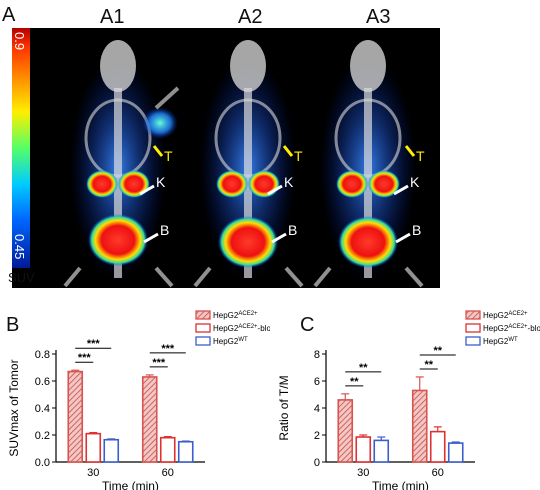  I want to click on bladder-label-a1: B, so click(165, 230).